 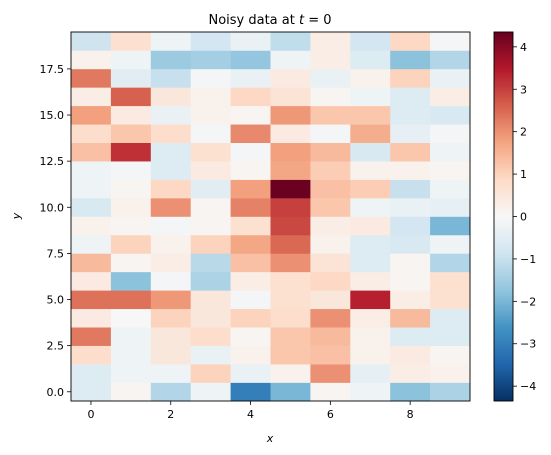 I want to click on colorbar-tick-label: 0, so click(x=523, y=217).